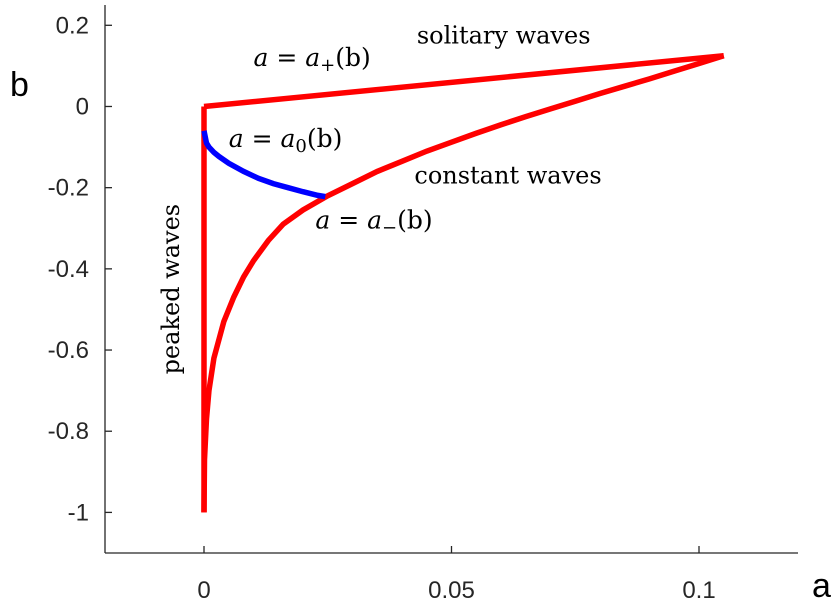 Image resolution: width=834 pixels, height=605 pixels. I want to click on y-tick-label: -0.6, so click(68, 350).